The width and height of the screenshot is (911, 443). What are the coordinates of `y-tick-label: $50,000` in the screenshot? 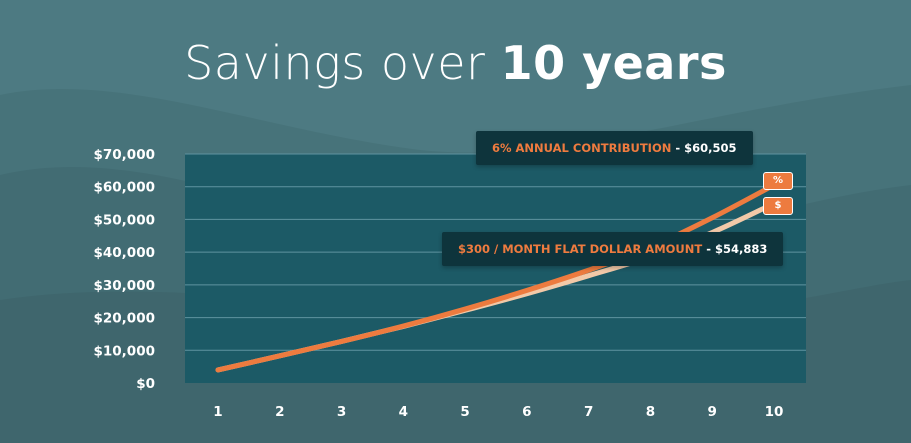 It's located at (125, 220).